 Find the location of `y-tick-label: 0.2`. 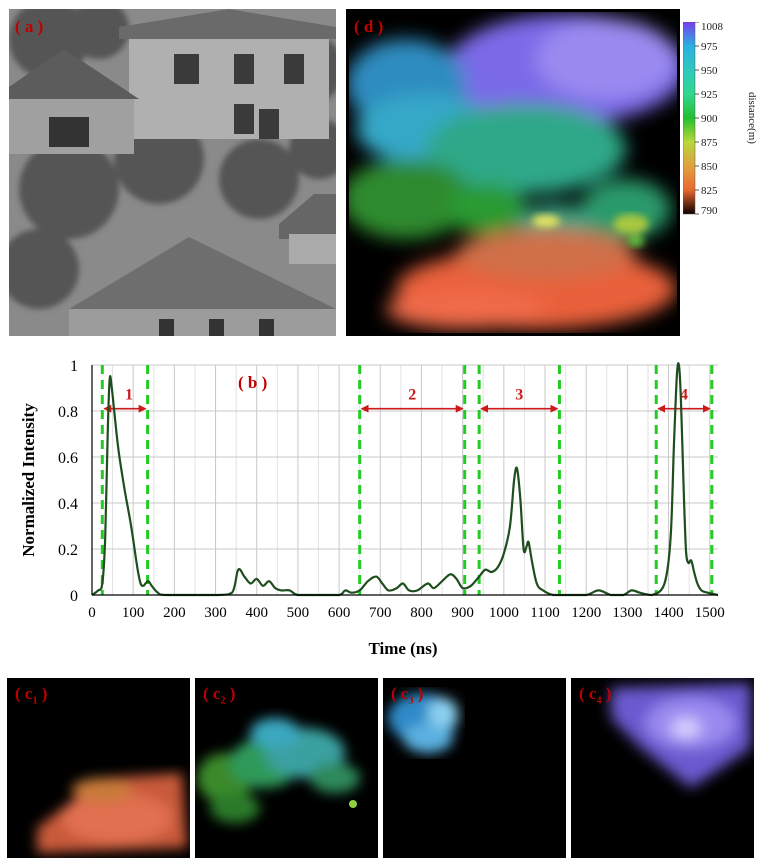

y-tick-label: 0.2 is located at coordinates (68, 550).